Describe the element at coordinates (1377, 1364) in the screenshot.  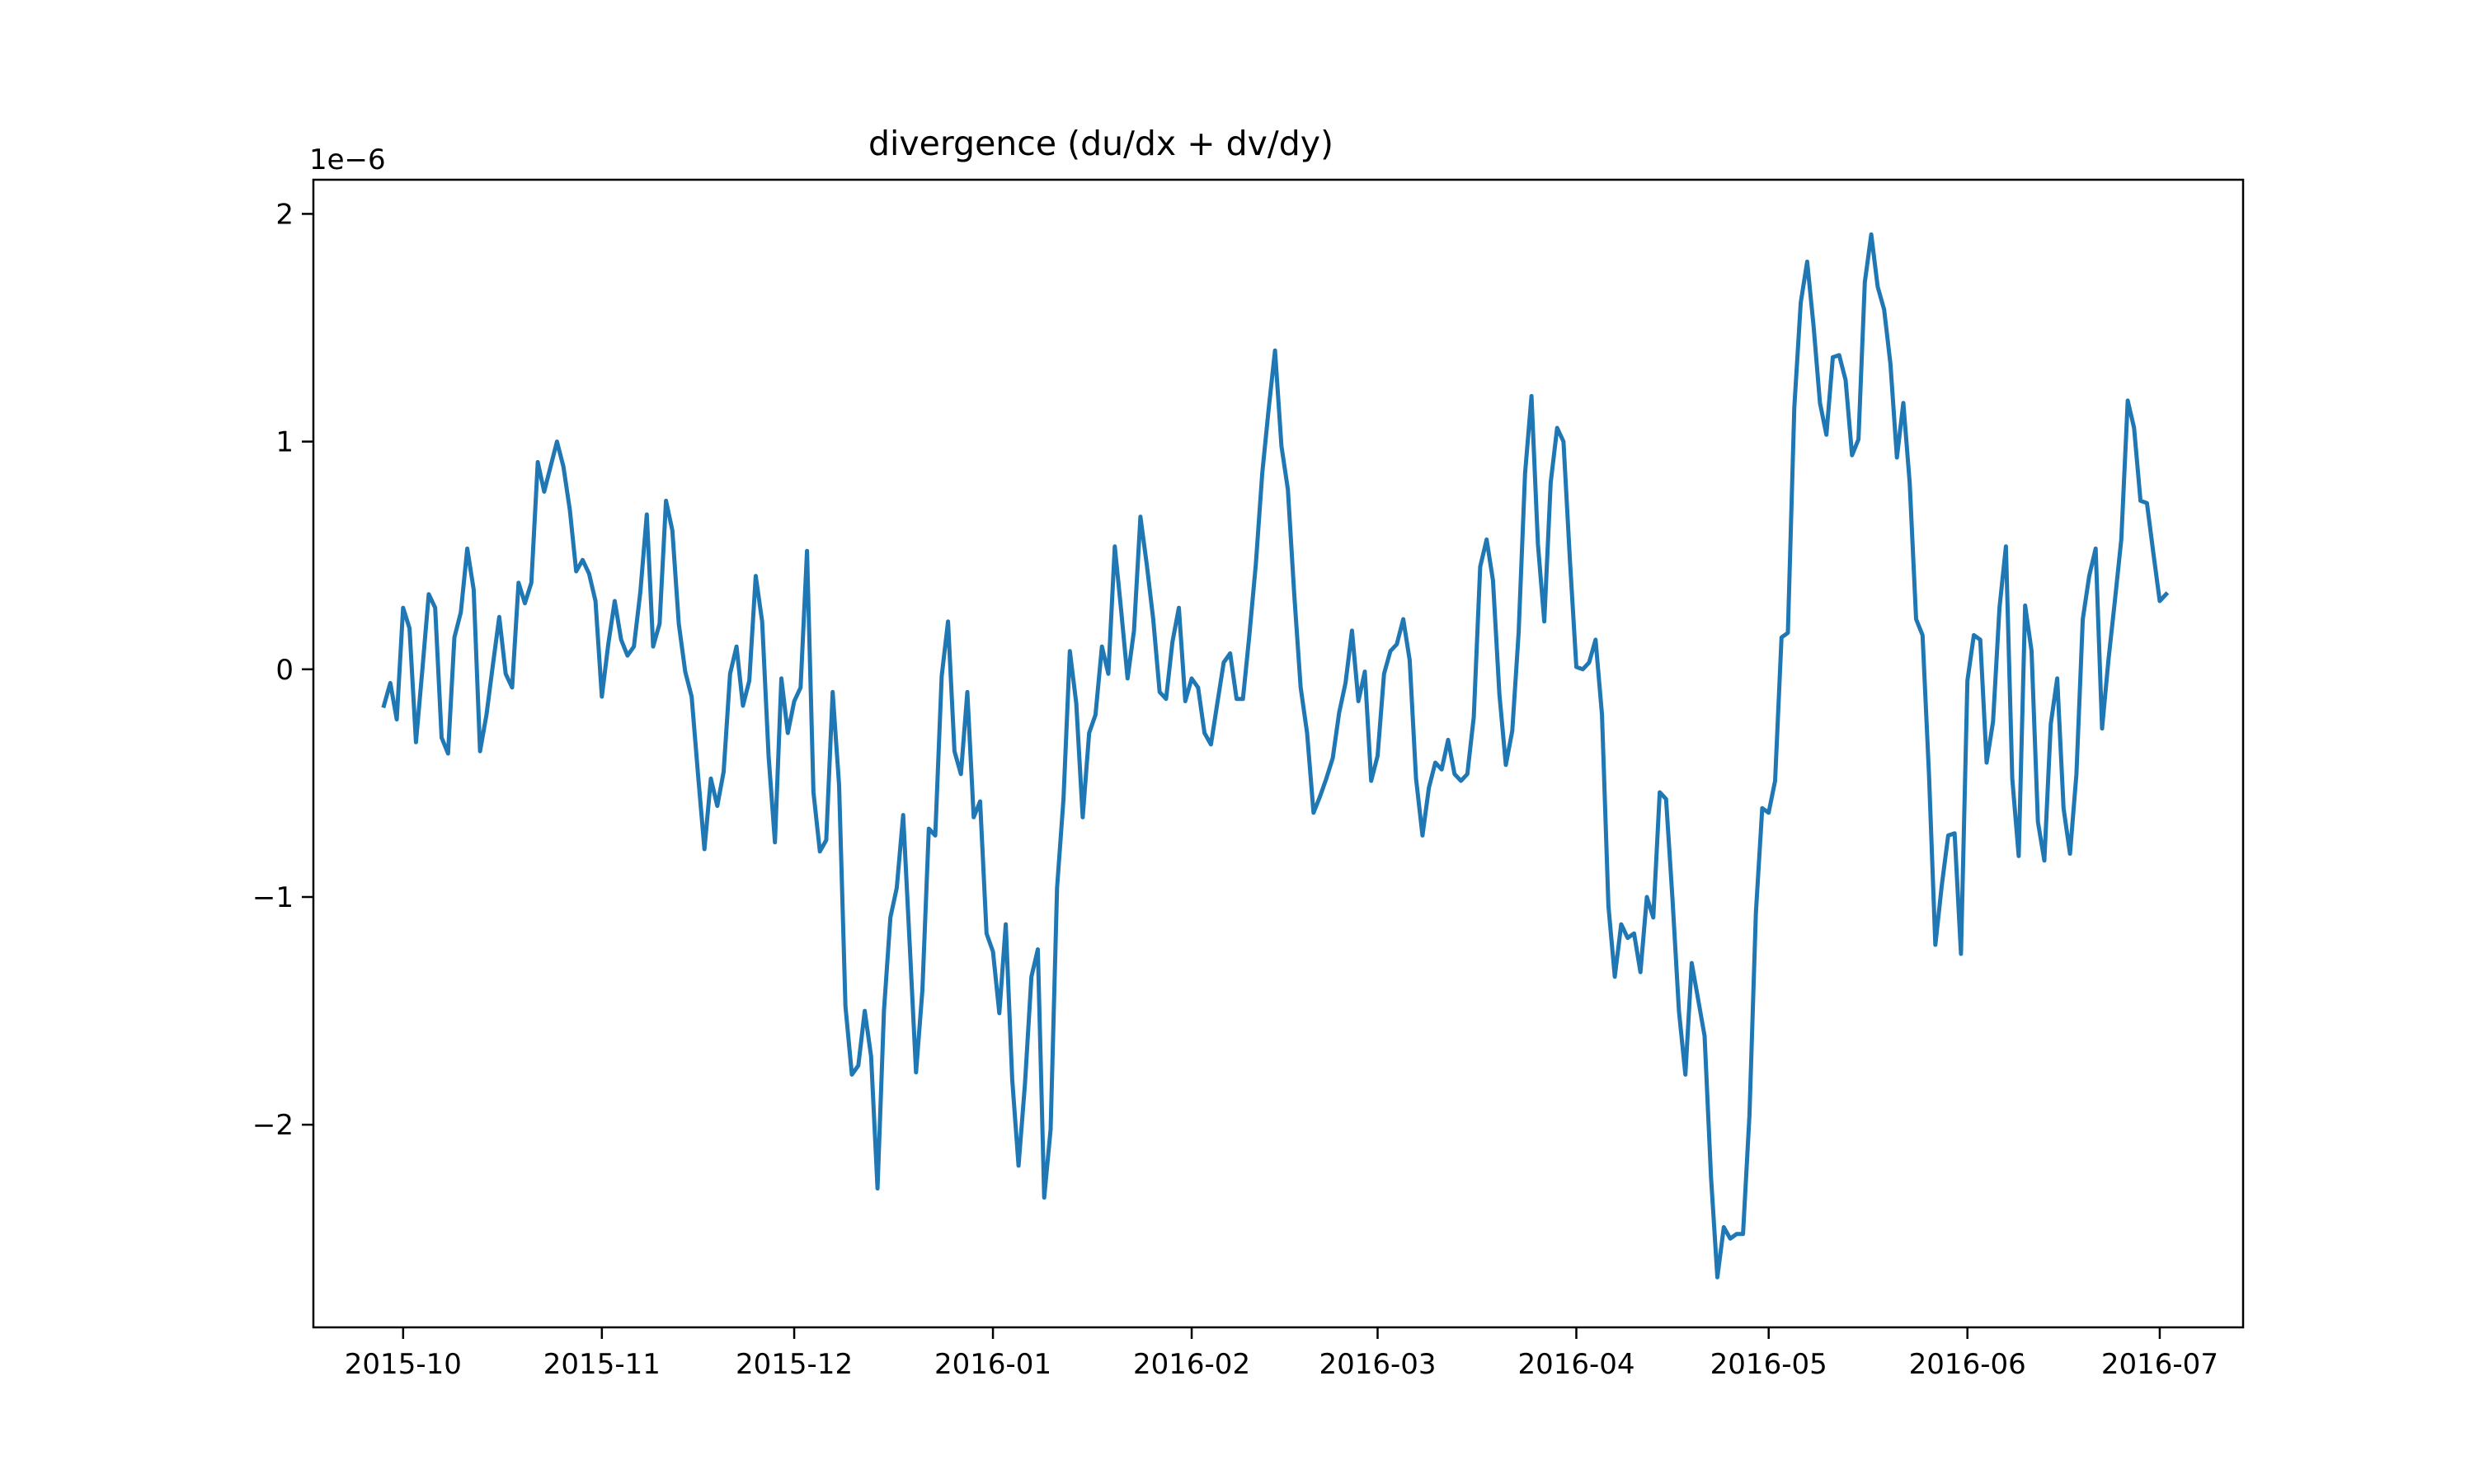
I see `x-tick-label: 2016-03` at that location.